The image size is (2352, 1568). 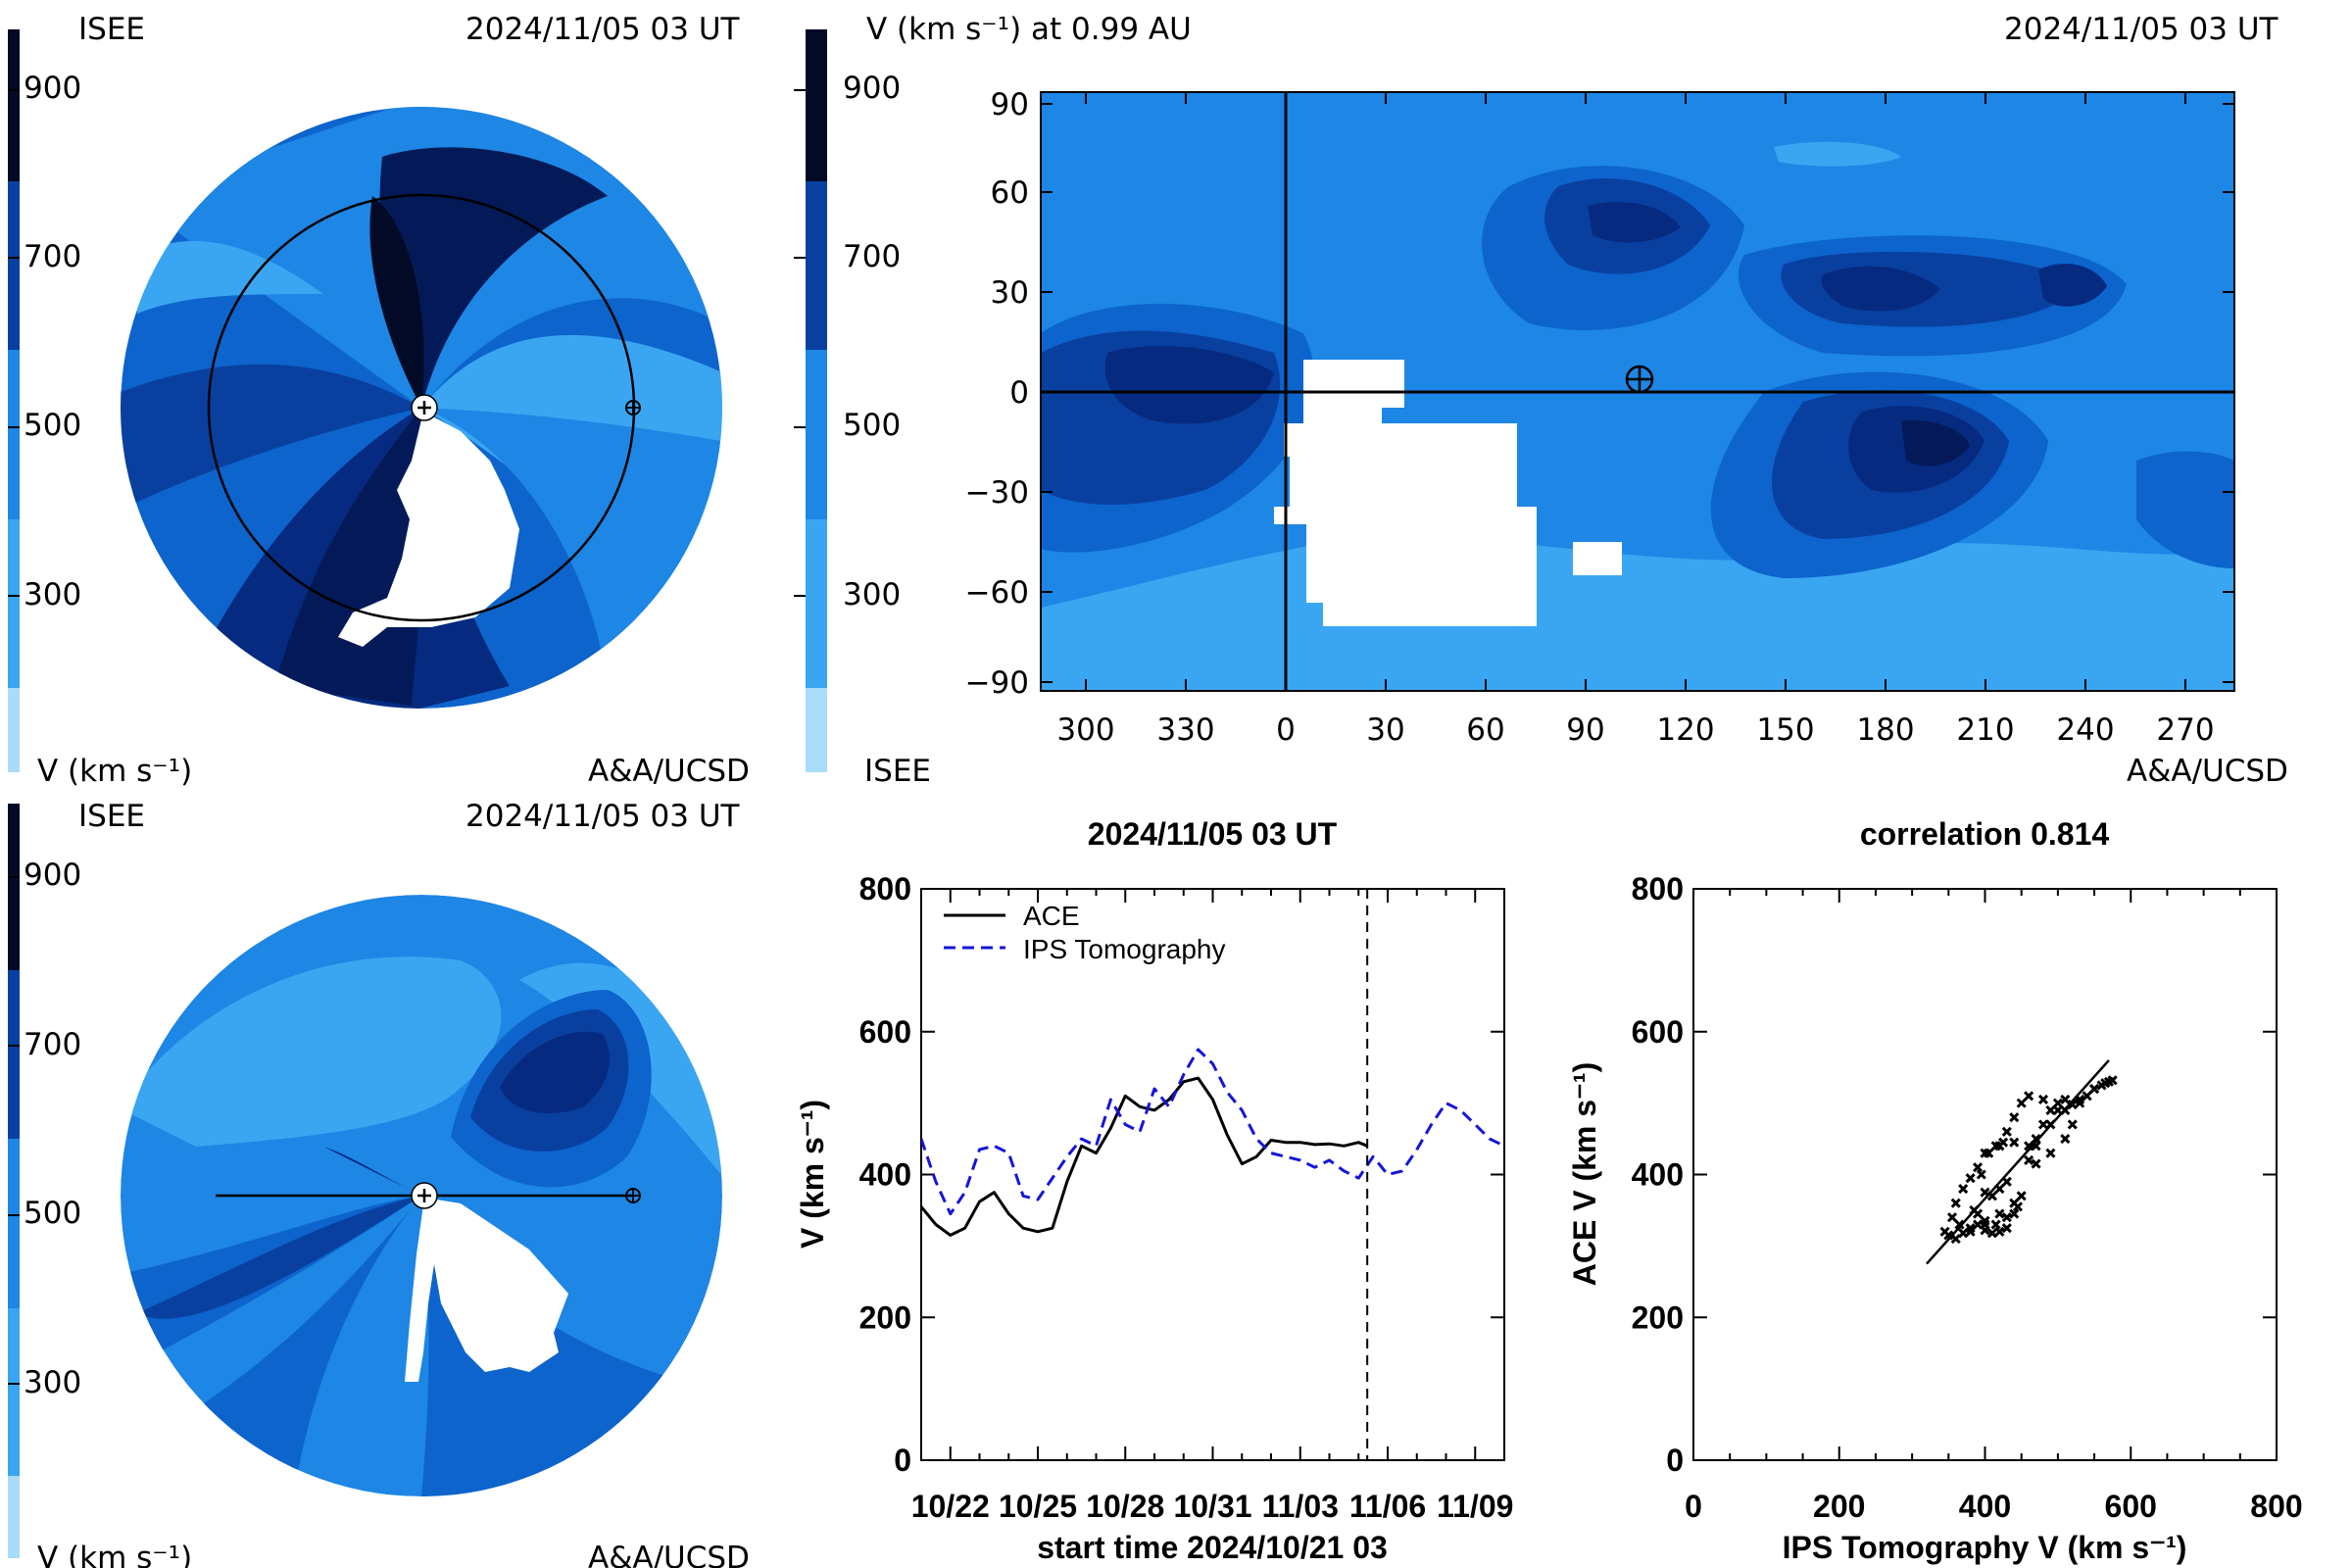 I want to click on line-chart-x-tick-label: 10/22, so click(x=950, y=1506).